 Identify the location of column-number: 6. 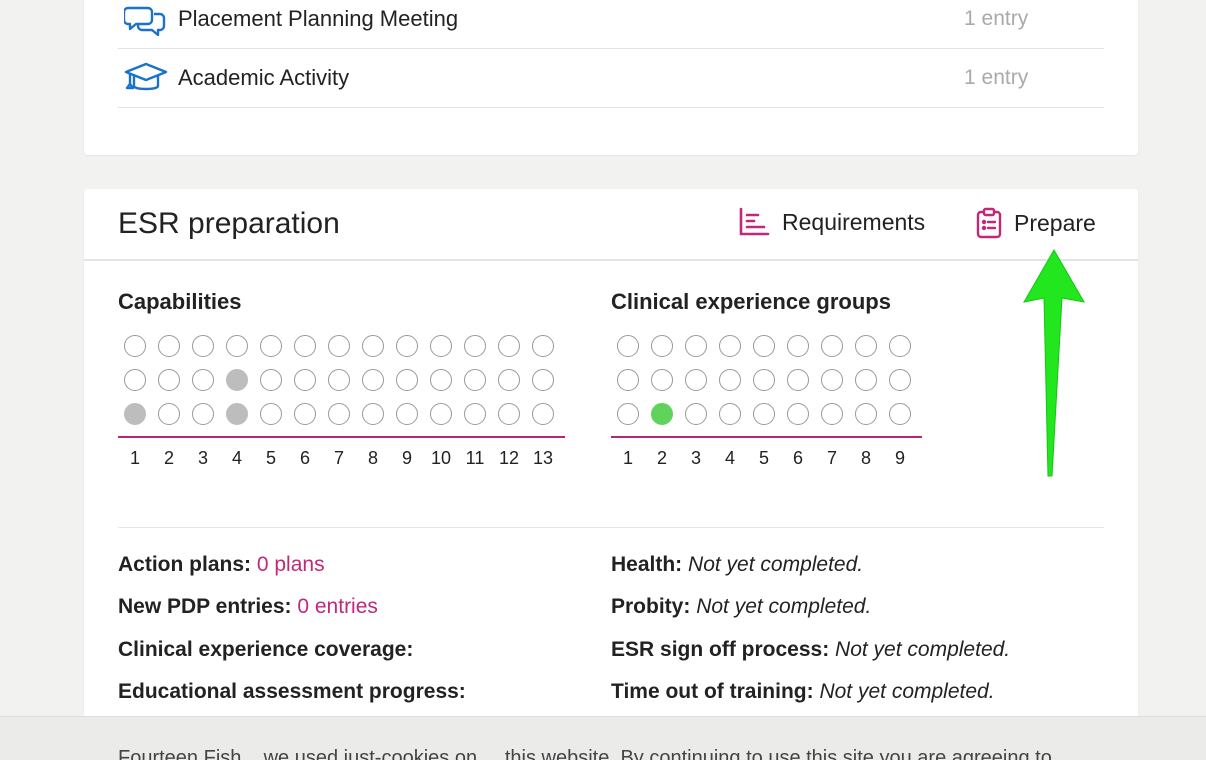
(797, 458).